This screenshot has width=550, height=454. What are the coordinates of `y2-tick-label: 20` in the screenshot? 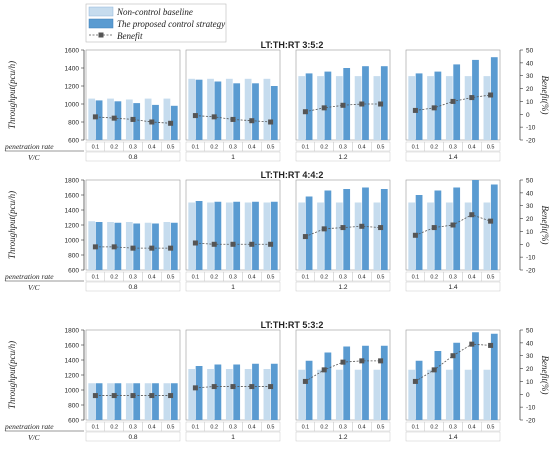 It's located at (530, 89).